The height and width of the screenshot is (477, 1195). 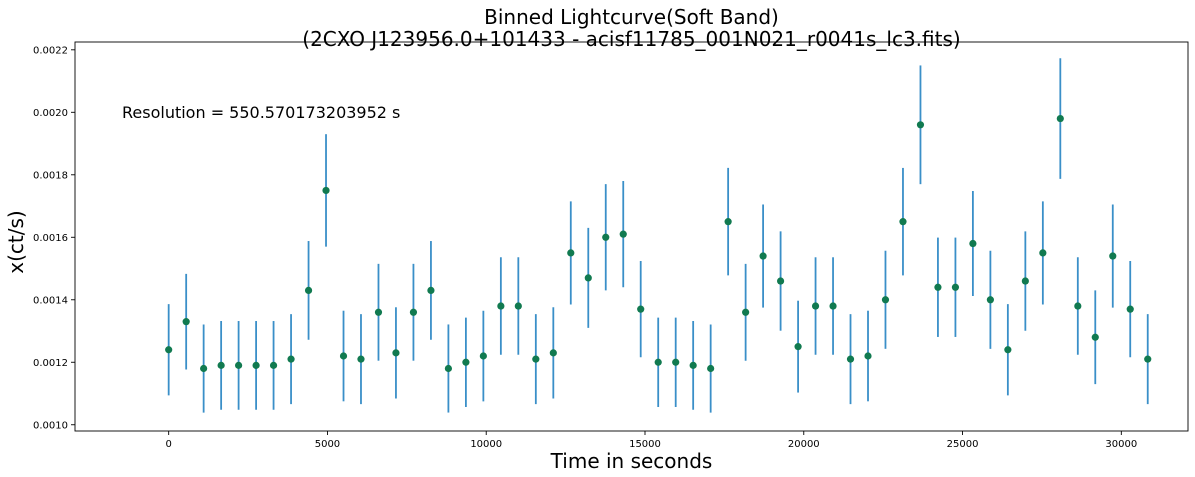 I want to click on x-tick-label: 20000, so click(x=804, y=444).